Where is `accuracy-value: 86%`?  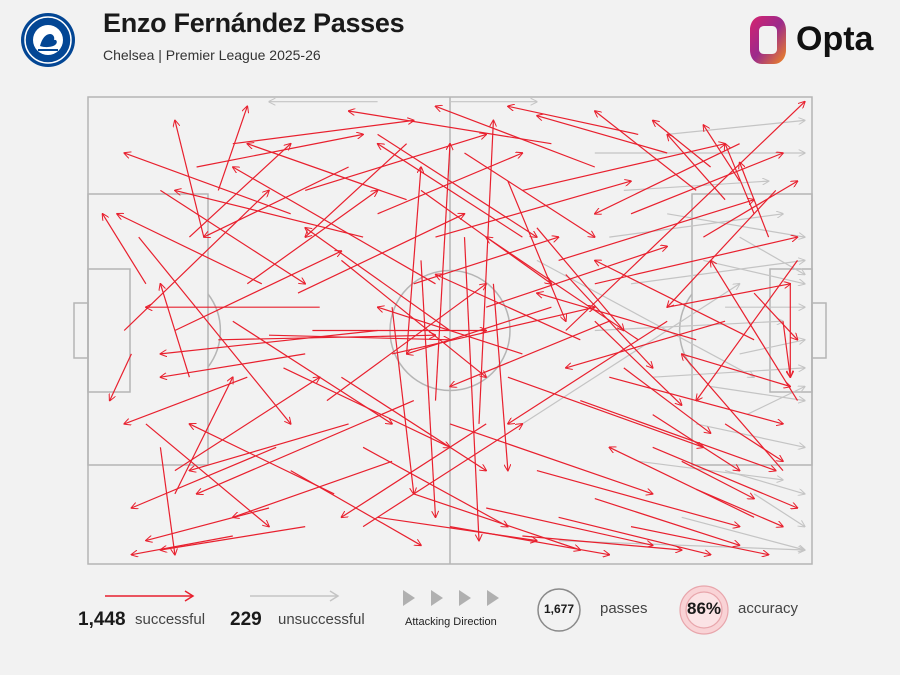
accuracy-value: 86% is located at coordinates (704, 608).